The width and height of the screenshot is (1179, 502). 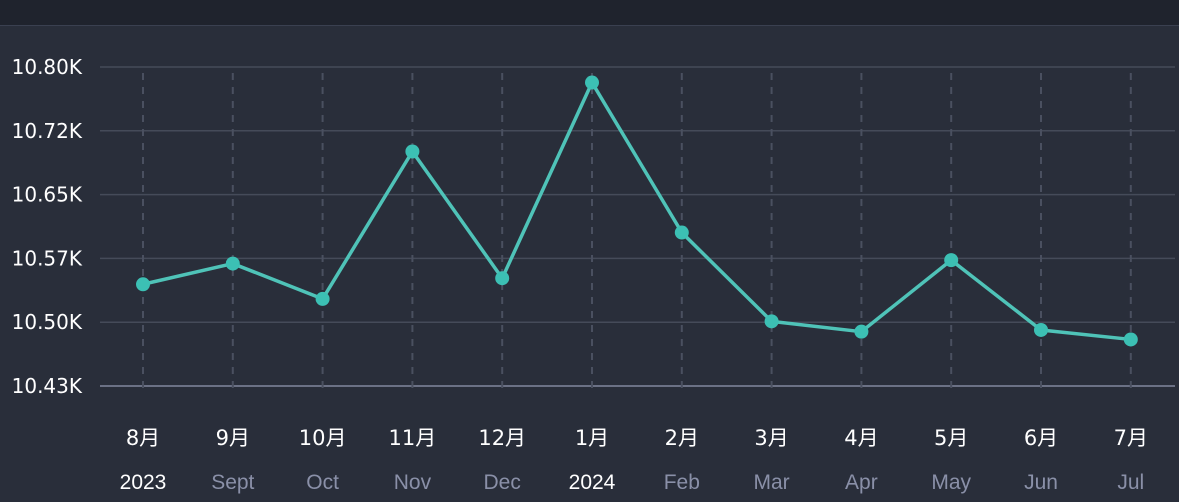 I want to click on x-tick-month-label: 4月, so click(x=861, y=438).